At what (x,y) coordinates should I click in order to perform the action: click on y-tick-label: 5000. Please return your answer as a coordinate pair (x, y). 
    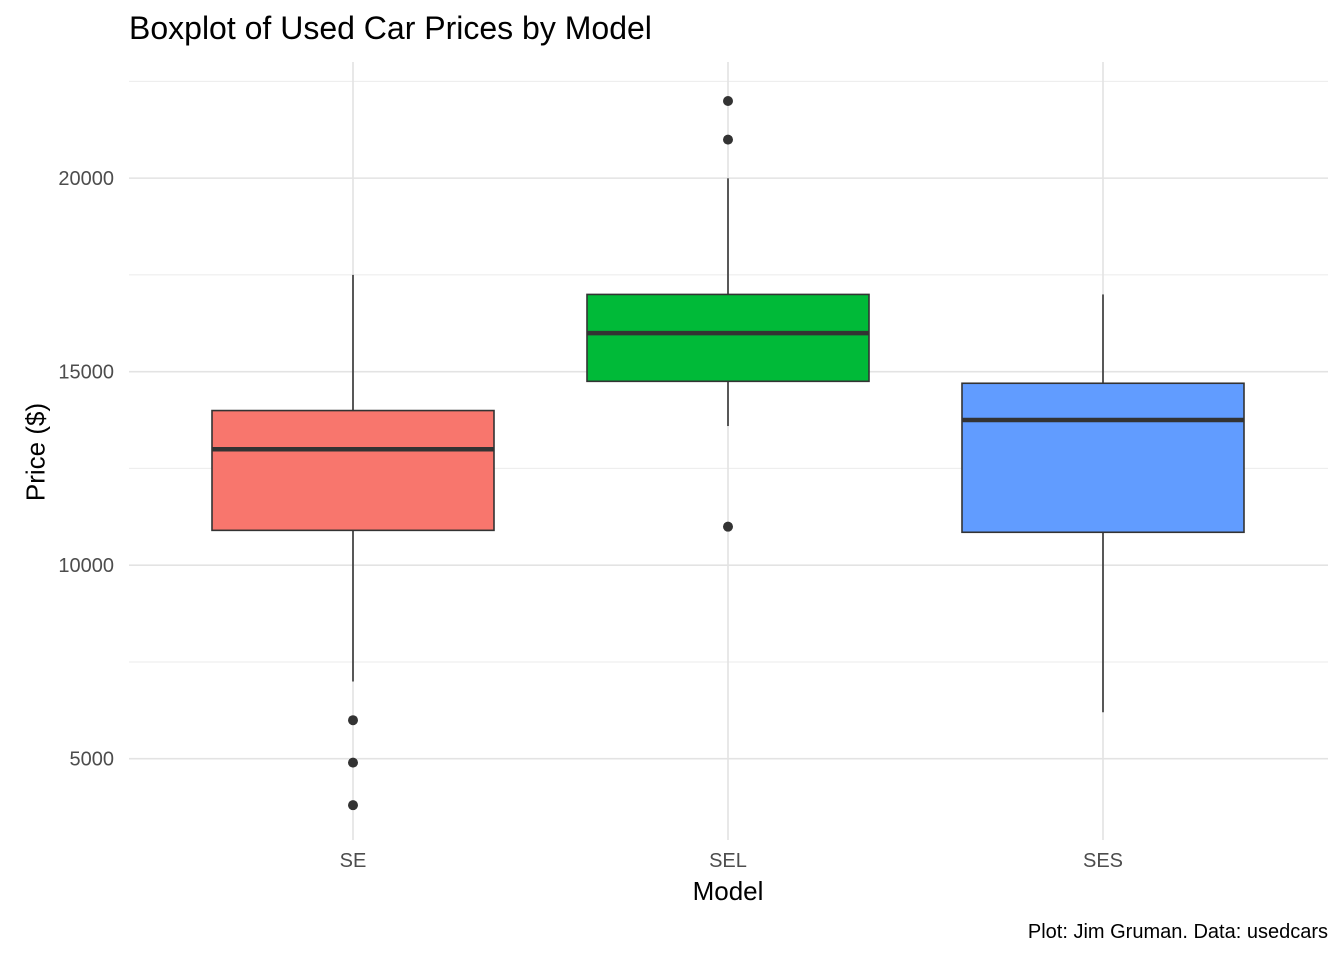
    Looking at the image, I should click on (92, 760).